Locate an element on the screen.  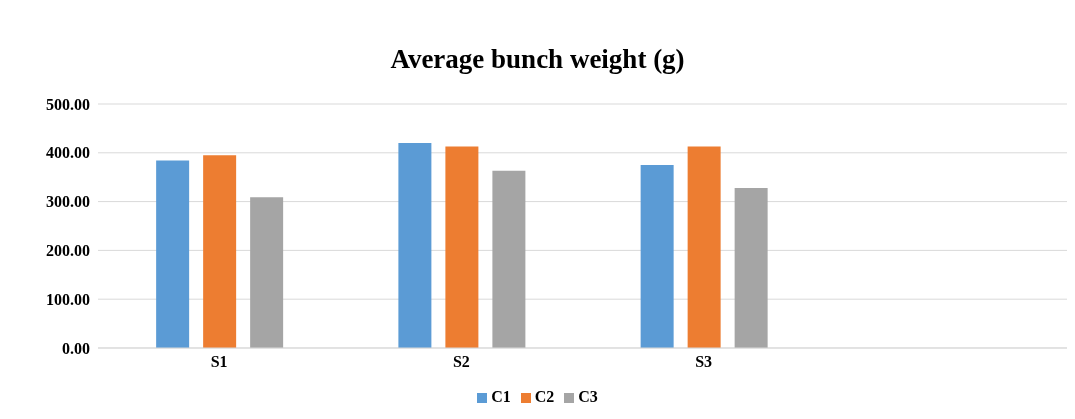
y-tick-label: 400.00 is located at coordinates (68, 153).